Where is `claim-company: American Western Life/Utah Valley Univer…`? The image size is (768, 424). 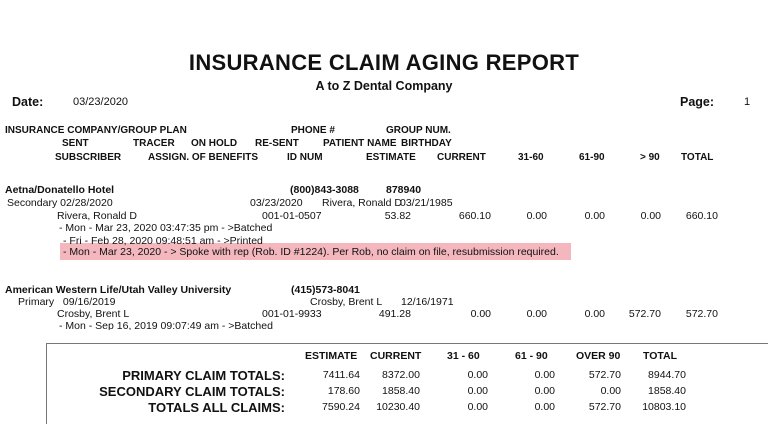
claim-company: American Western Life/Utah Valley Univer… is located at coordinates (118, 290).